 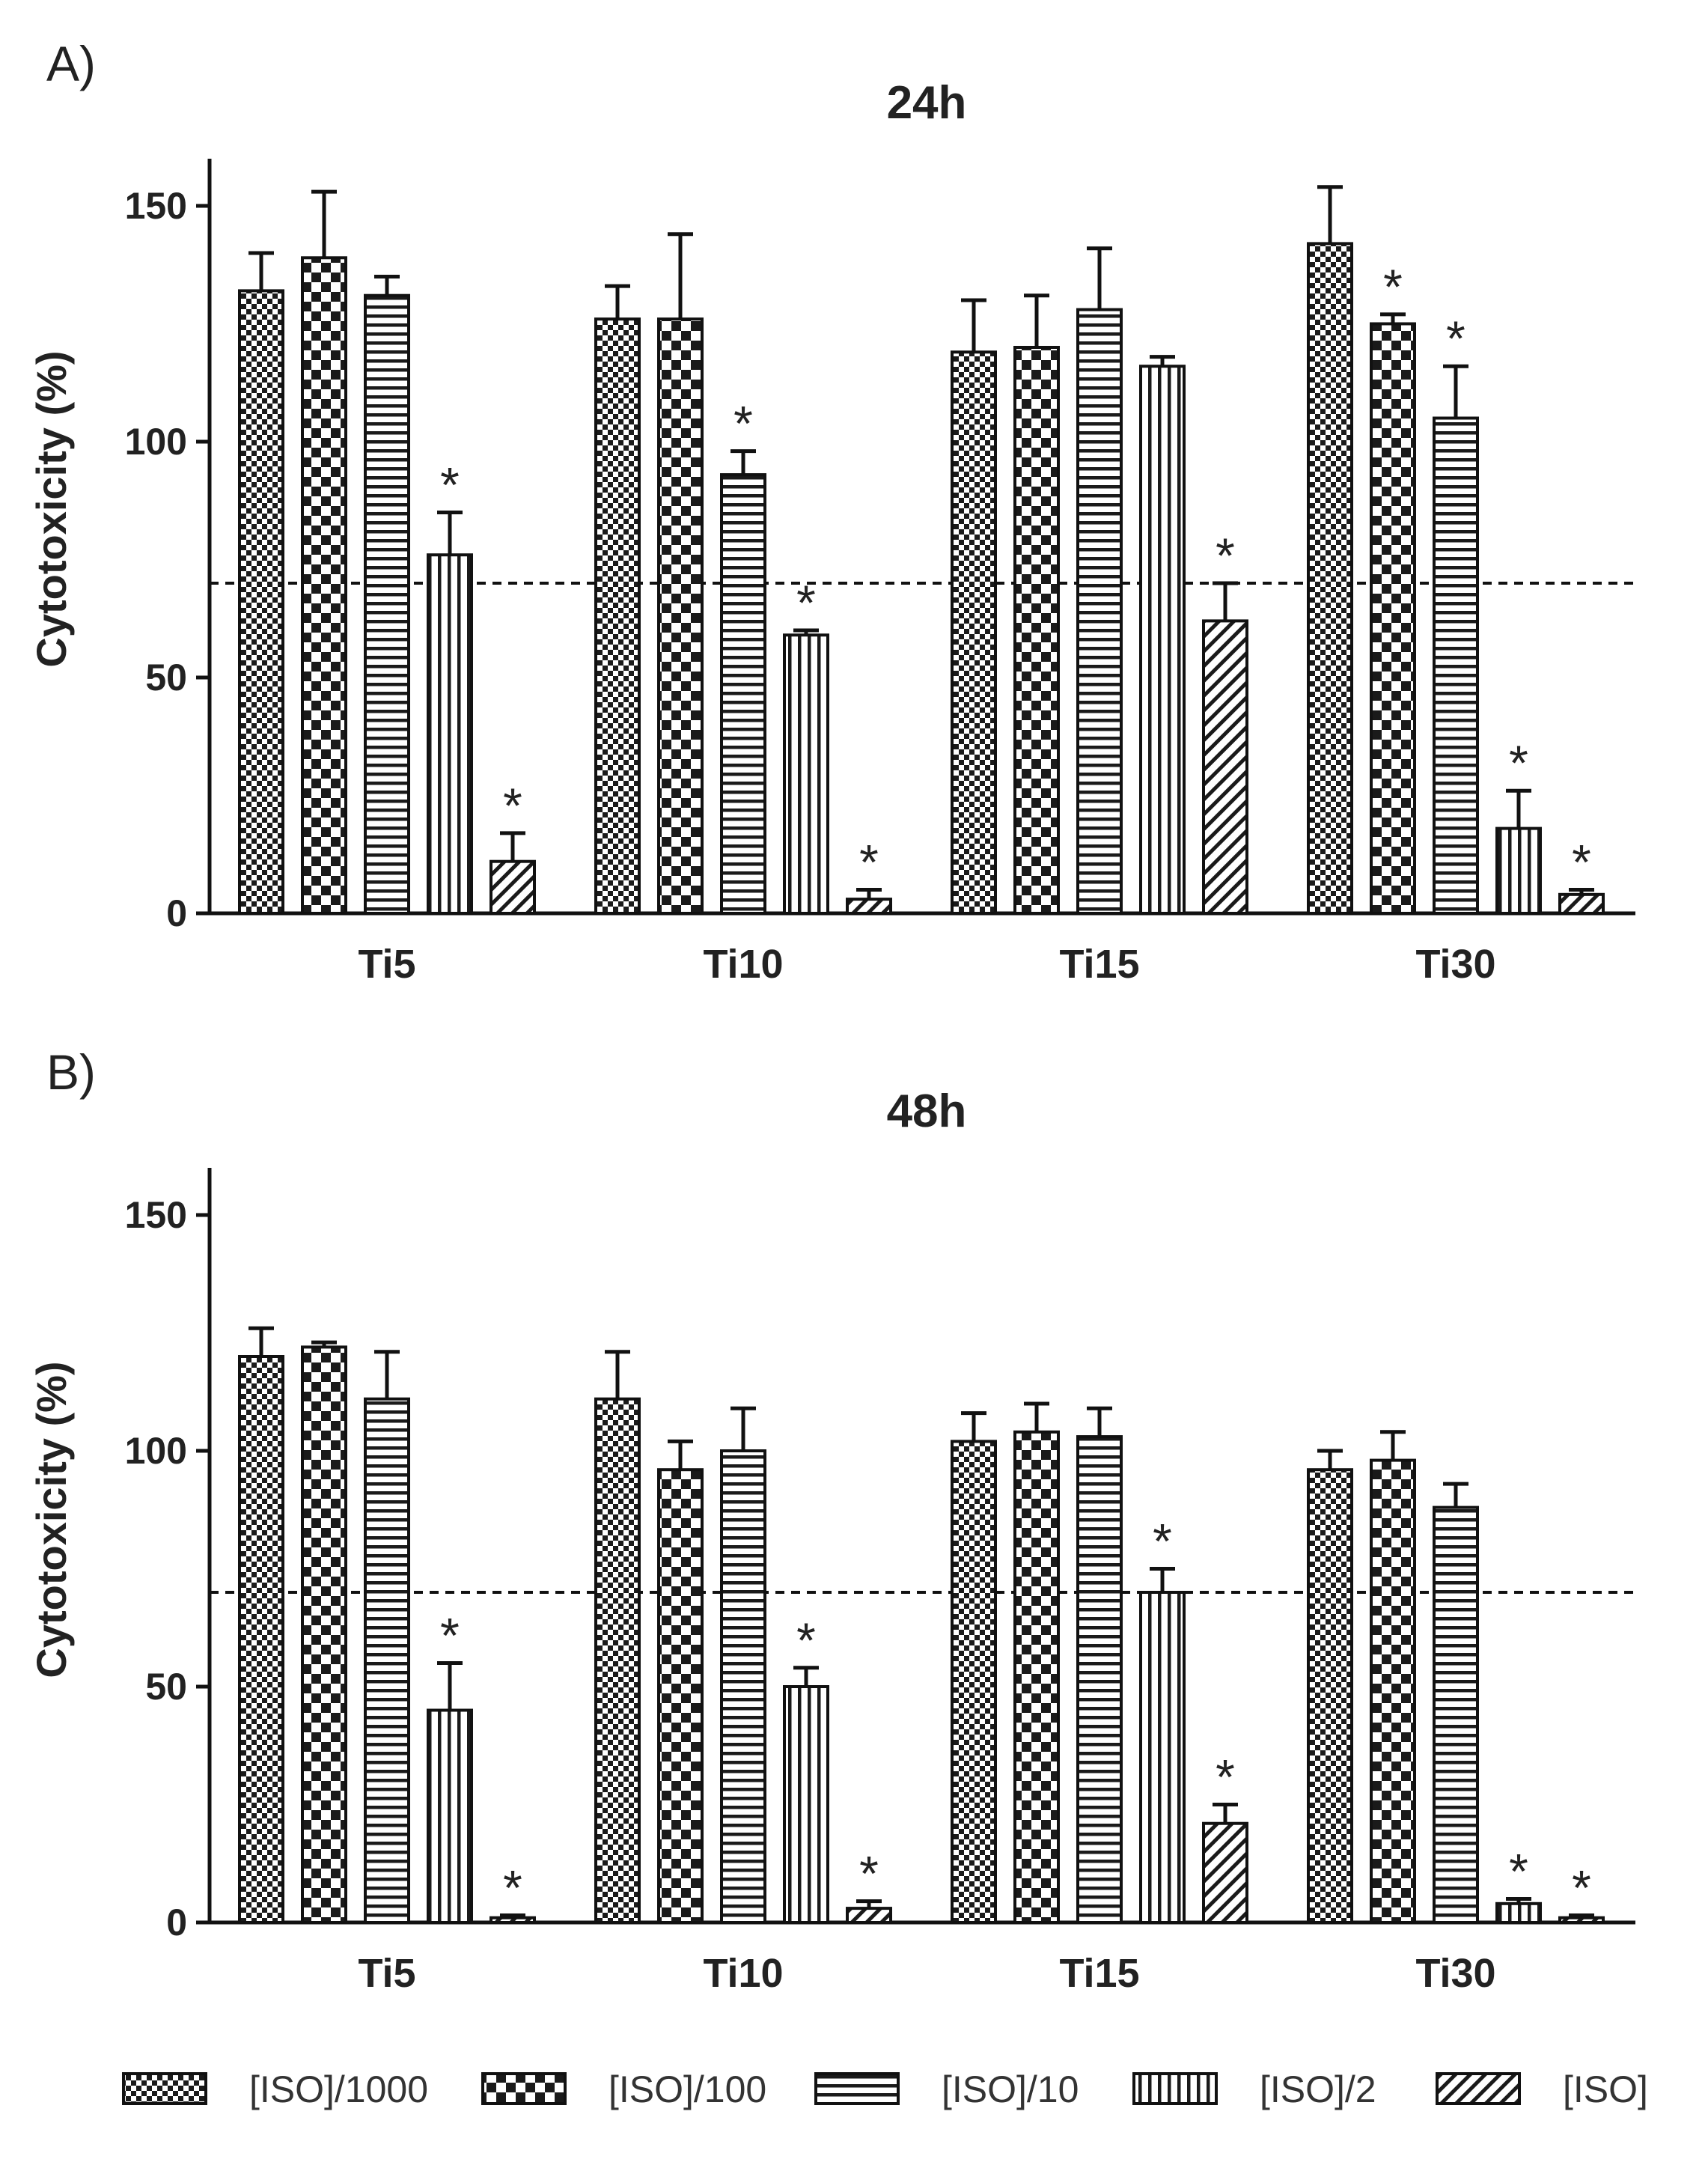 What do you see at coordinates (338, 2089) in the screenshot?
I see `legend-label: [ISO]/1000` at bounding box center [338, 2089].